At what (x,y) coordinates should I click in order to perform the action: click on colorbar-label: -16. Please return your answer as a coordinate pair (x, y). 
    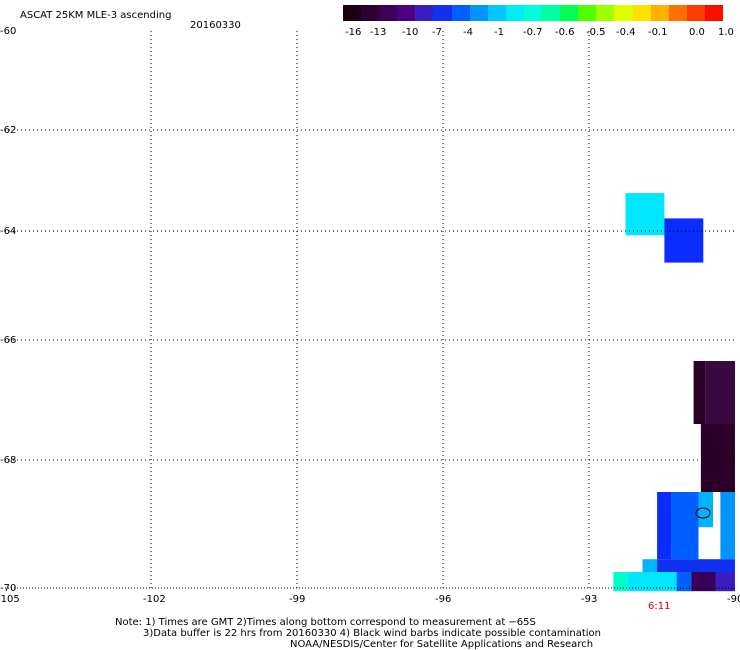
    Looking at the image, I should click on (353, 32).